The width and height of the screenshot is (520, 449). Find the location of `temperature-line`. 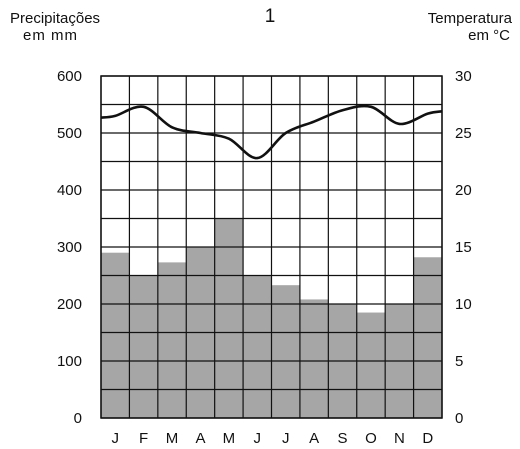

temperature-line is located at coordinates (271, 132).